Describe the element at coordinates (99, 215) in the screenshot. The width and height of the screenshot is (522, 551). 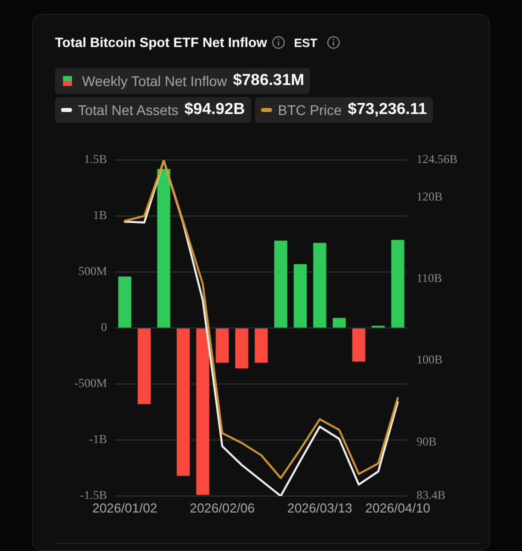
I see `y-tick-label: 1B` at that location.